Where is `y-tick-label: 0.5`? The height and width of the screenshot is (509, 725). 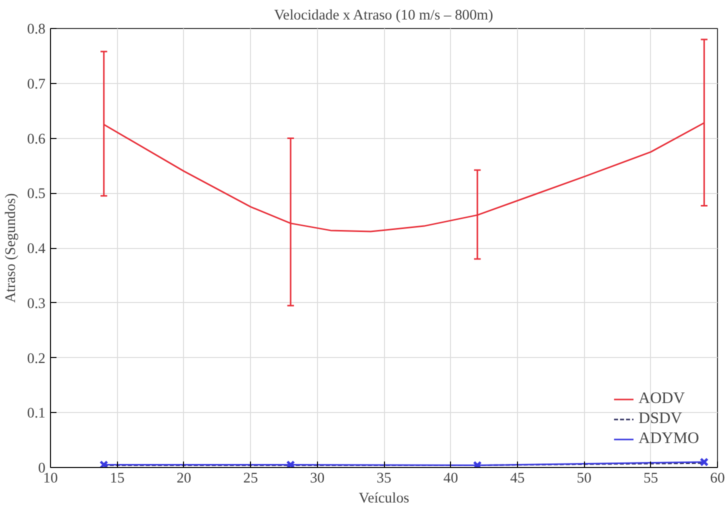
y-tick-label: 0.5 is located at coordinates (36, 194).